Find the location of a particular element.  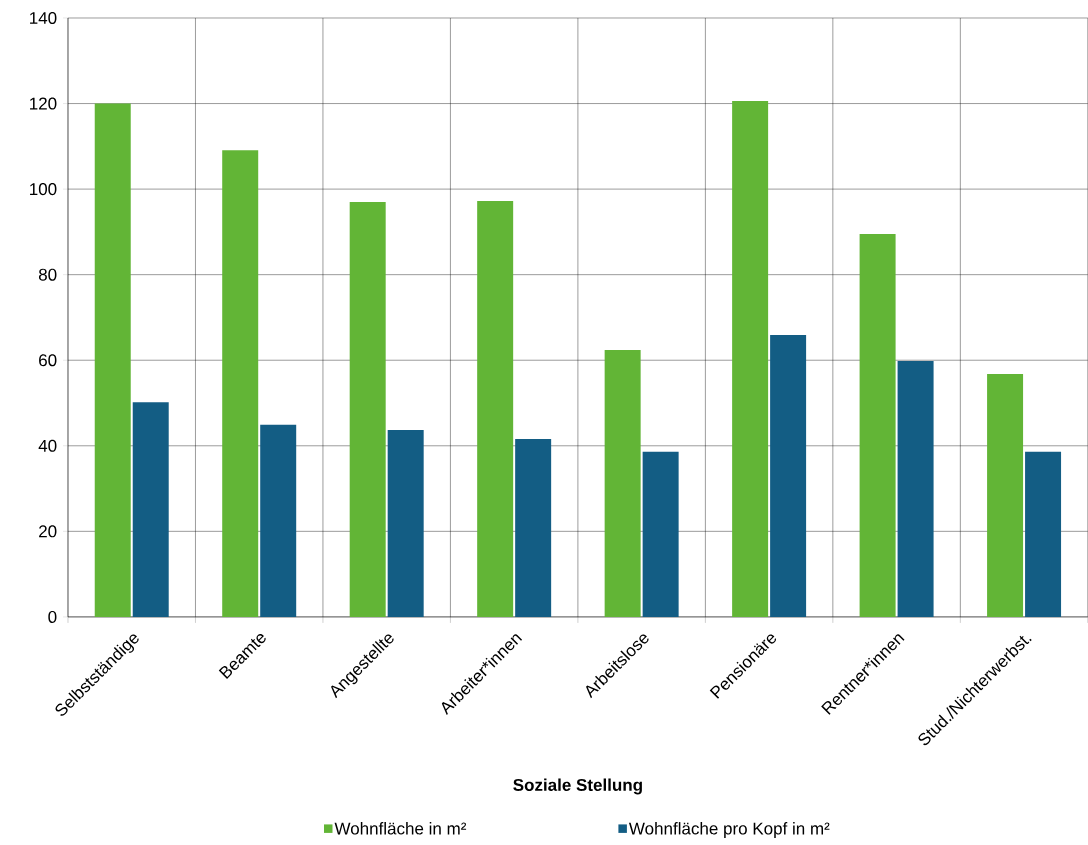

y-tick-label: 80 is located at coordinates (47, 274).